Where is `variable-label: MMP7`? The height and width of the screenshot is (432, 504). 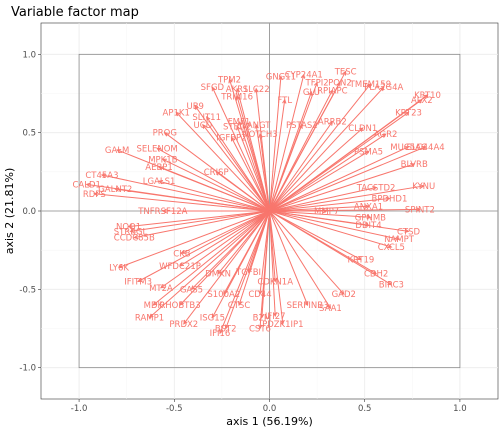 variable-label: MMP7 is located at coordinates (326, 212).